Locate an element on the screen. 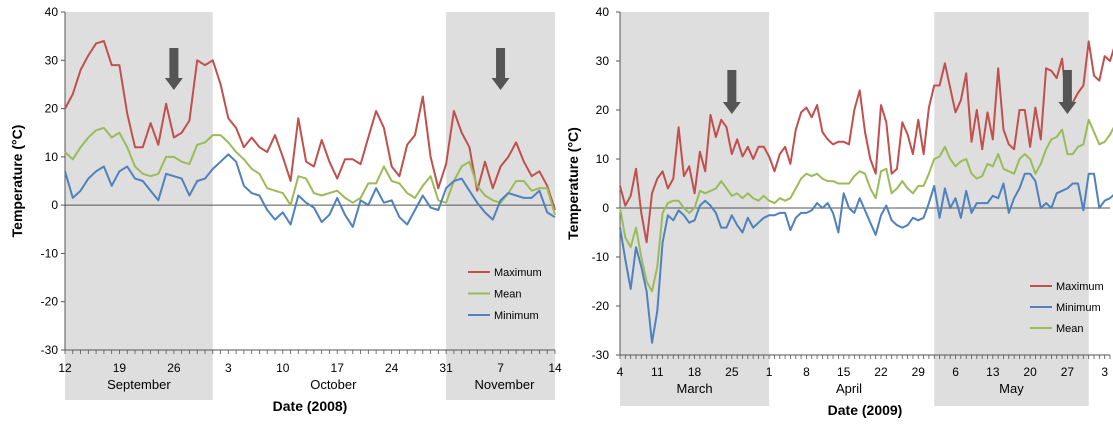 This screenshot has height=428, width=1113. month-label: November is located at coordinates (504, 384).